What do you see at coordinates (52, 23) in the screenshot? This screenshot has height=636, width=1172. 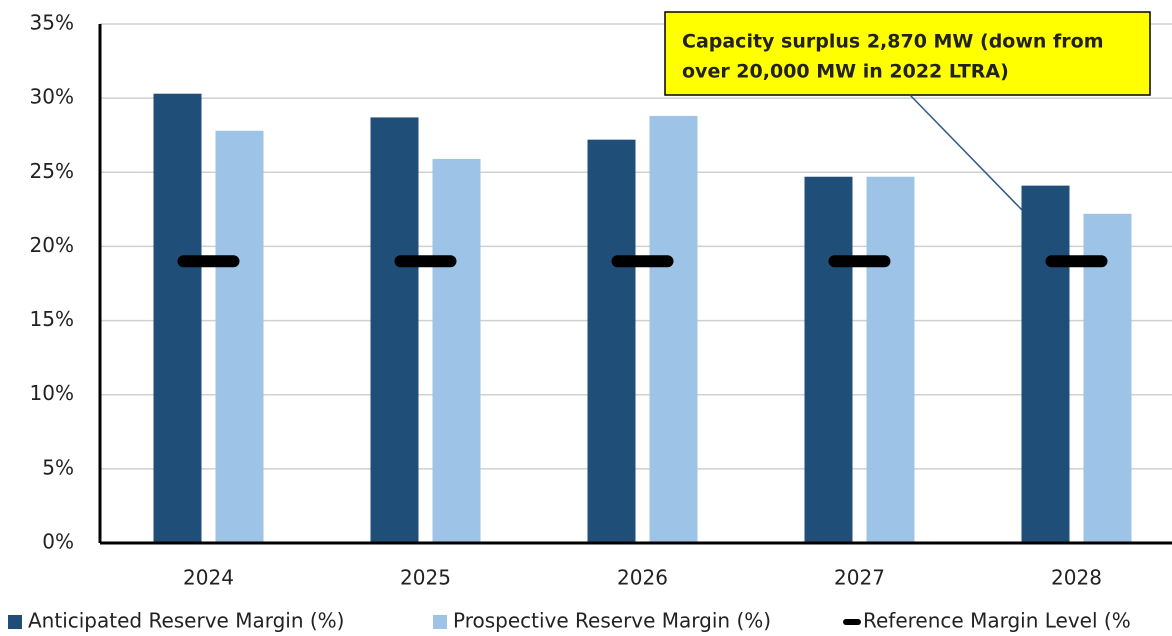 I see `y-tick-label: 35%` at bounding box center [52, 23].